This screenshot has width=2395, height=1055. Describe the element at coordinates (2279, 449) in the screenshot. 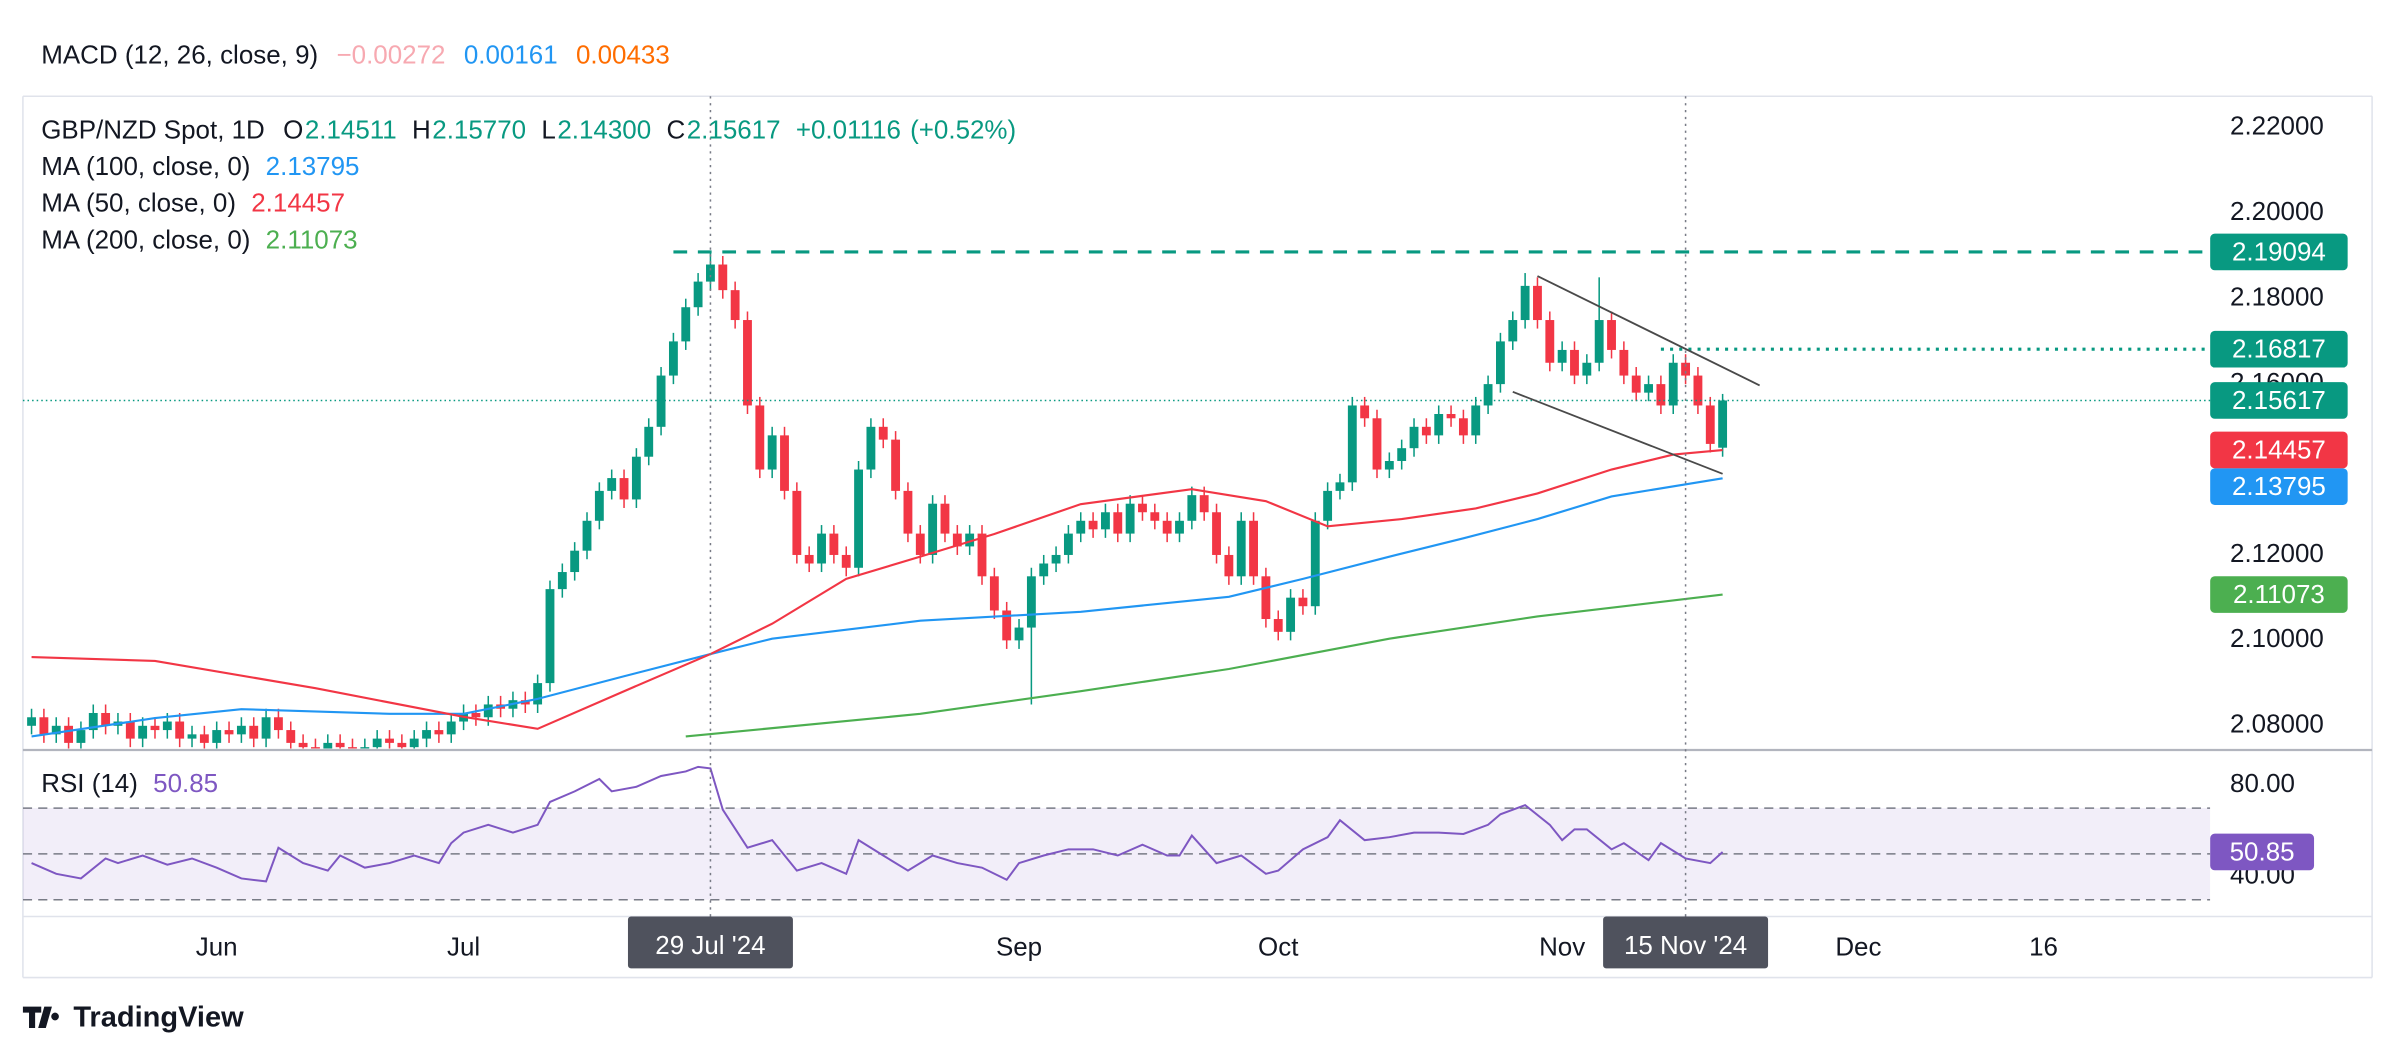

I see `price-badge-label: 2.14457` at that location.